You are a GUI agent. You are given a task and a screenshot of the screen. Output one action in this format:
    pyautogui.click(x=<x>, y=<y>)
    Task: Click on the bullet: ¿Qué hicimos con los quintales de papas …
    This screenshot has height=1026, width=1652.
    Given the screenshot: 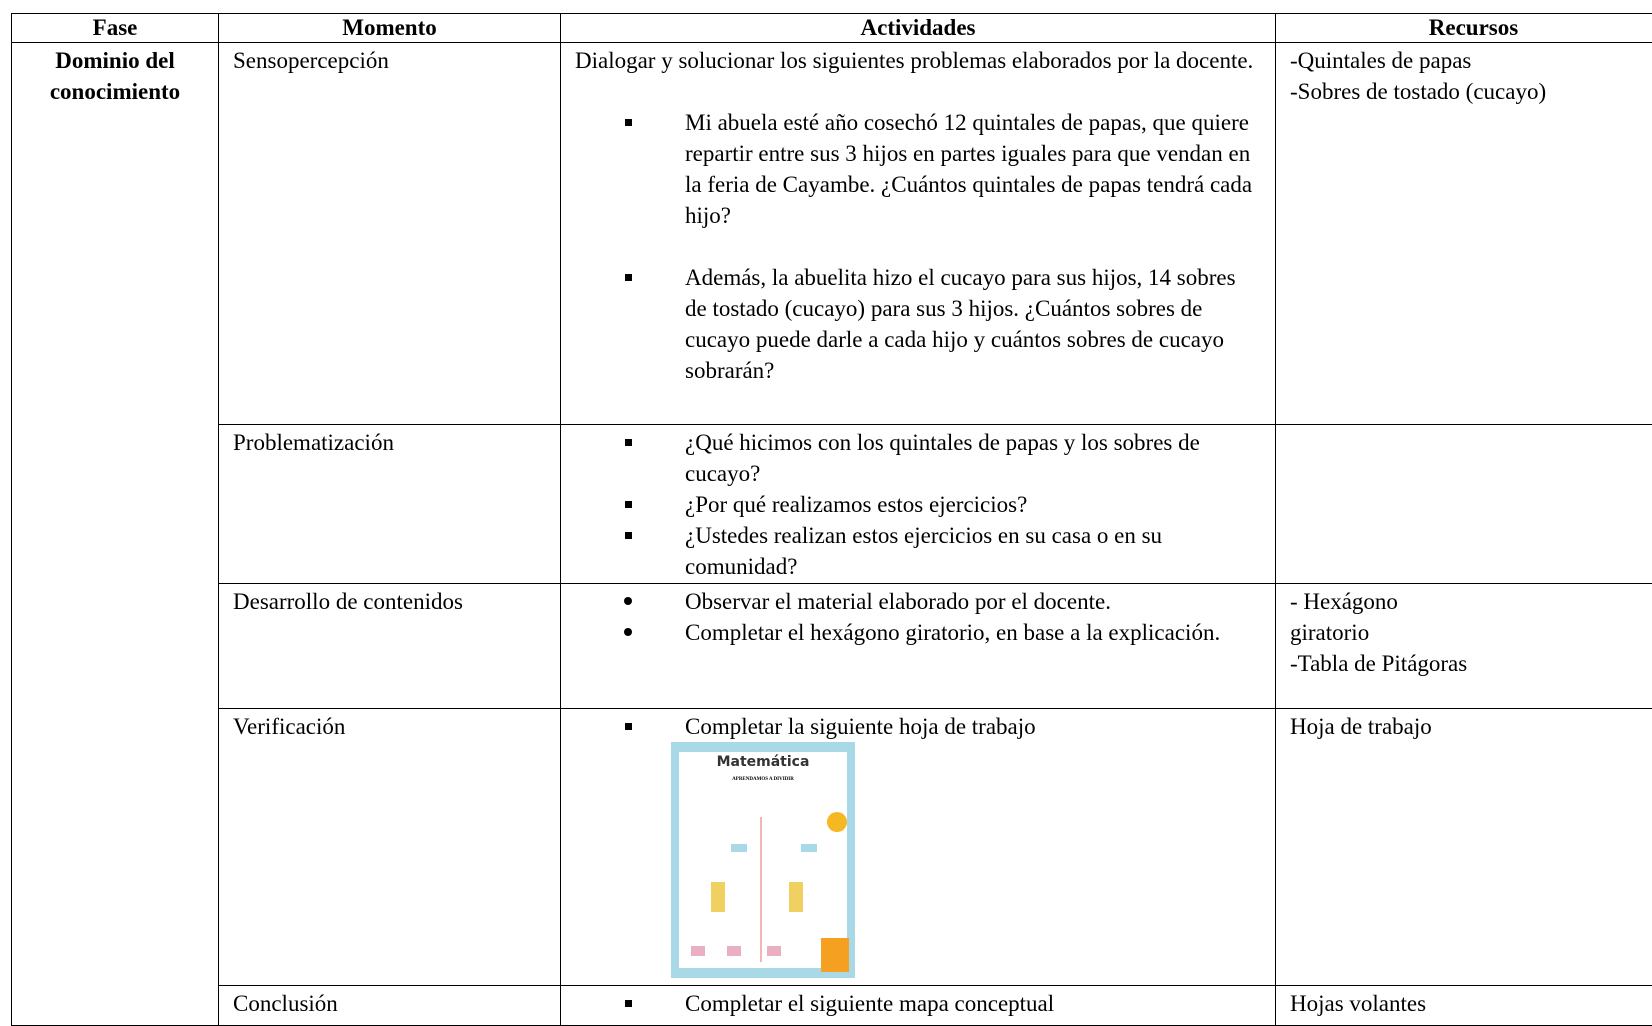 What is the action you would take?
    pyautogui.click(x=918, y=458)
    